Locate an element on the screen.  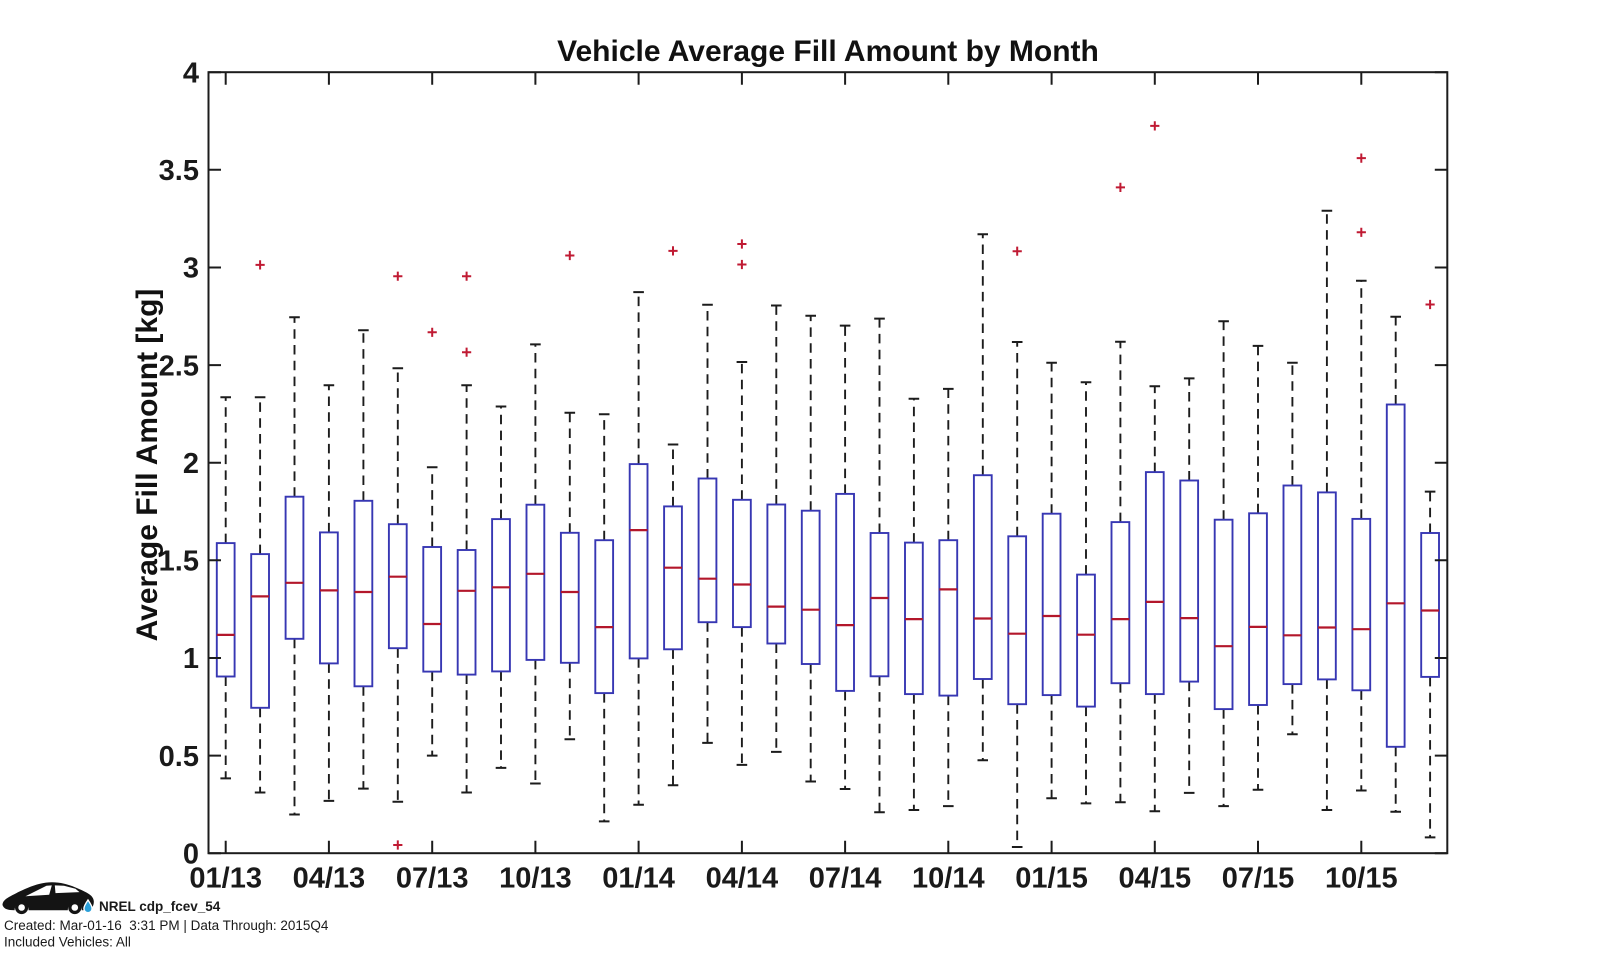
svg-text: 3.5 is located at coordinates (179, 171).